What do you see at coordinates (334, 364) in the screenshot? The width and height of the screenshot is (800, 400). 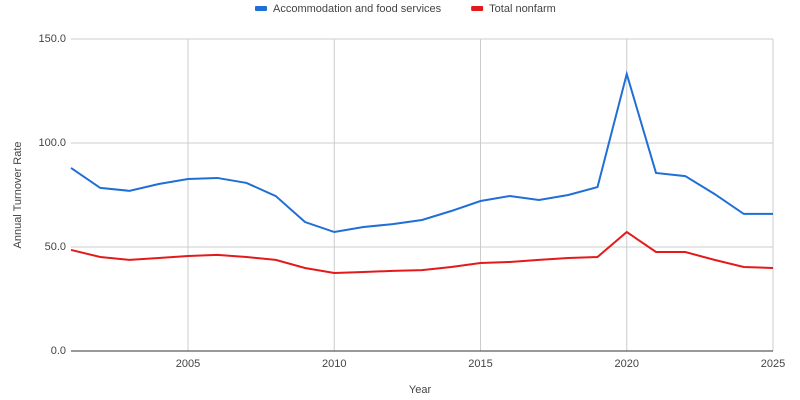 I see `x-tick-label: 2010` at bounding box center [334, 364].